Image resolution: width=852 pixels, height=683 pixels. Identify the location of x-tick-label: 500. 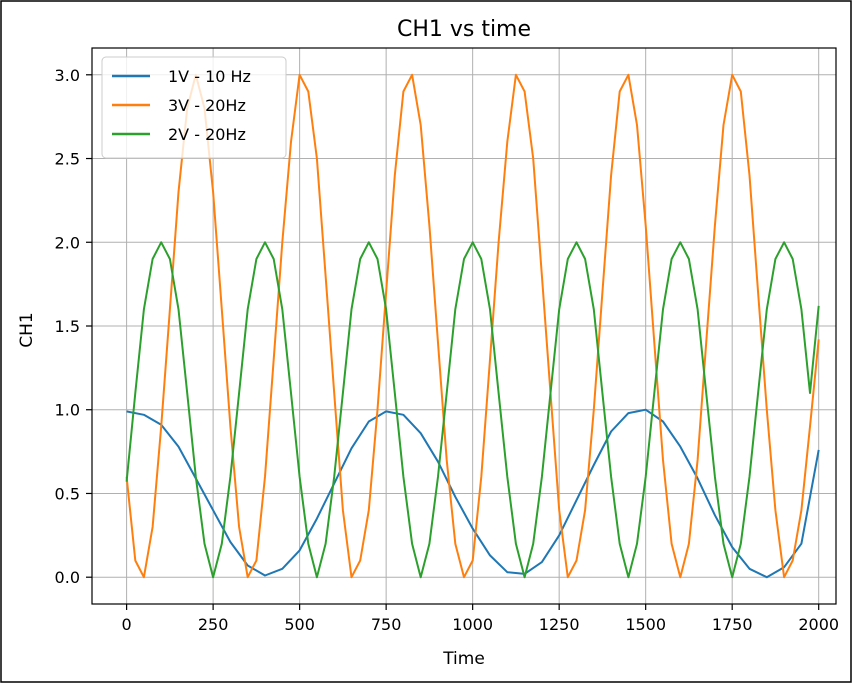
(299, 624).